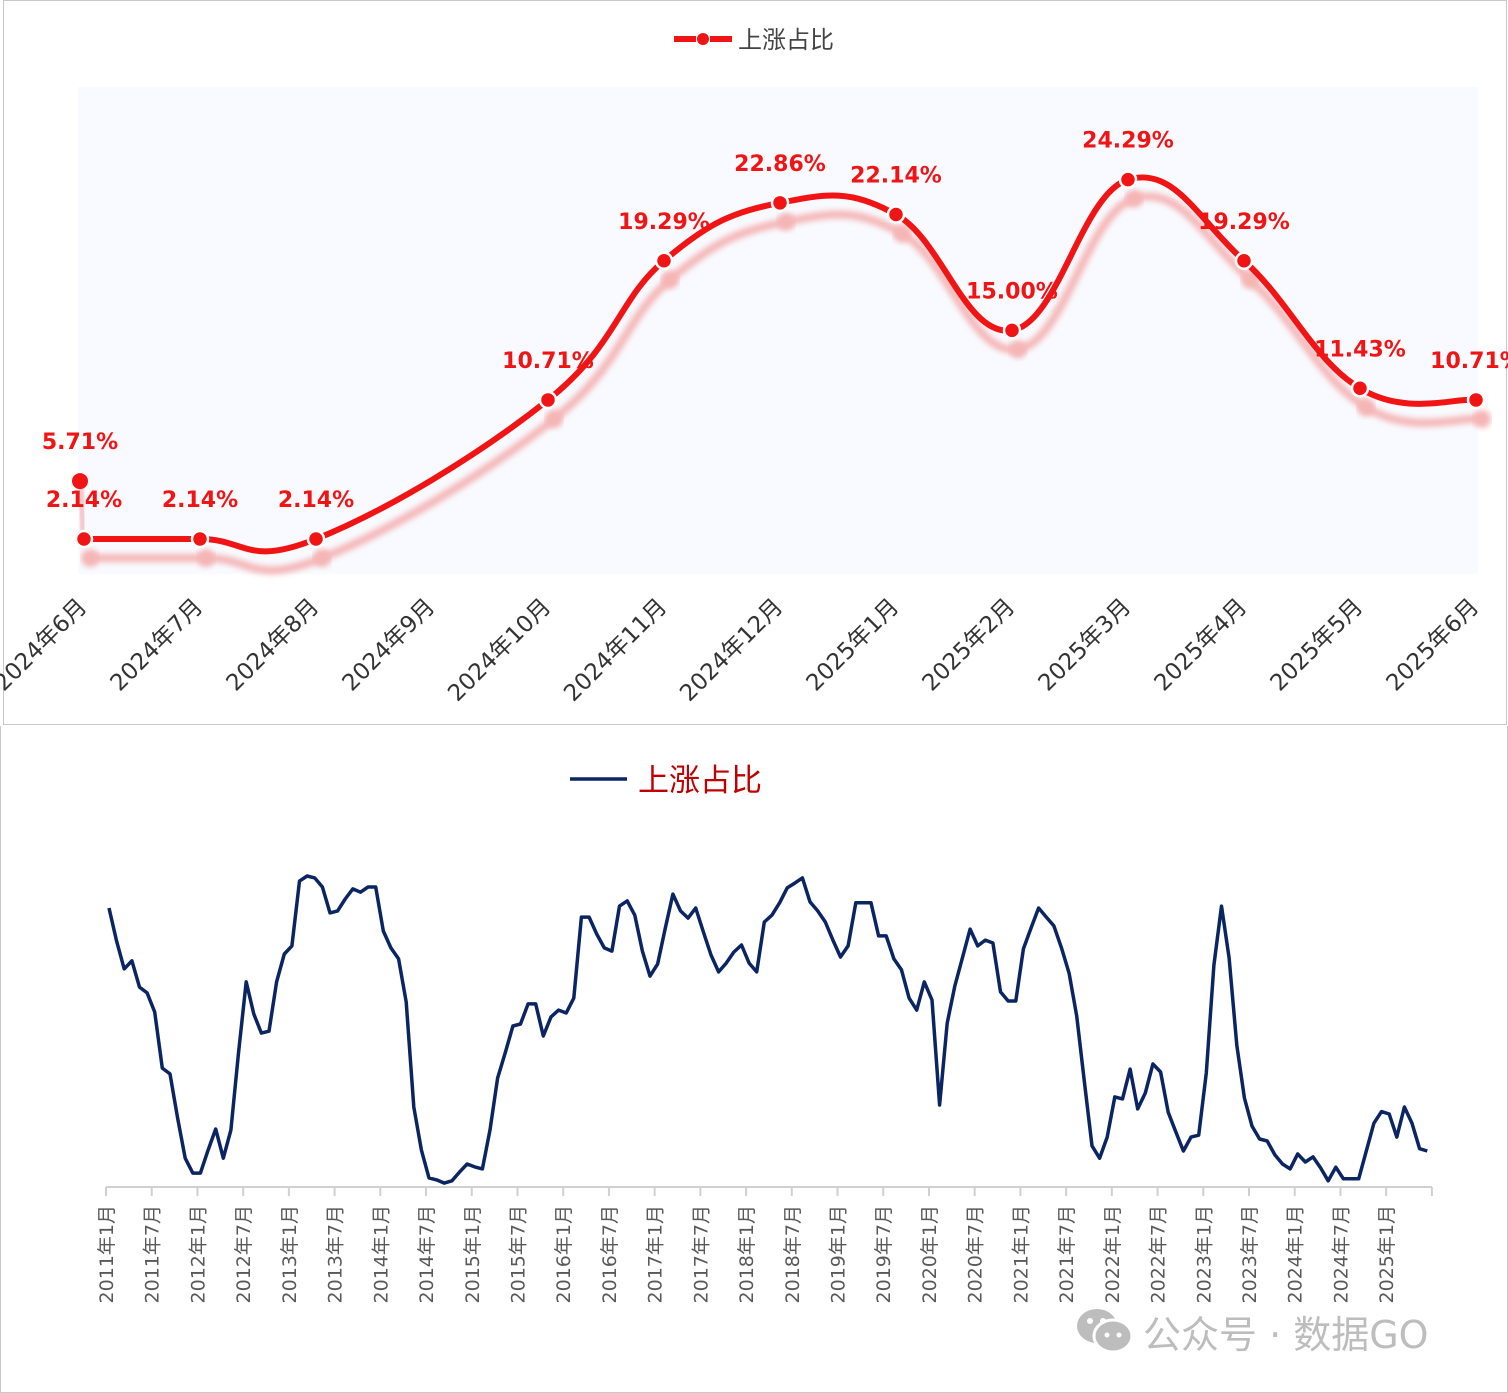  What do you see at coordinates (1204, 1254) in the screenshot?
I see `x-tick-label: 2023年1月` at bounding box center [1204, 1254].